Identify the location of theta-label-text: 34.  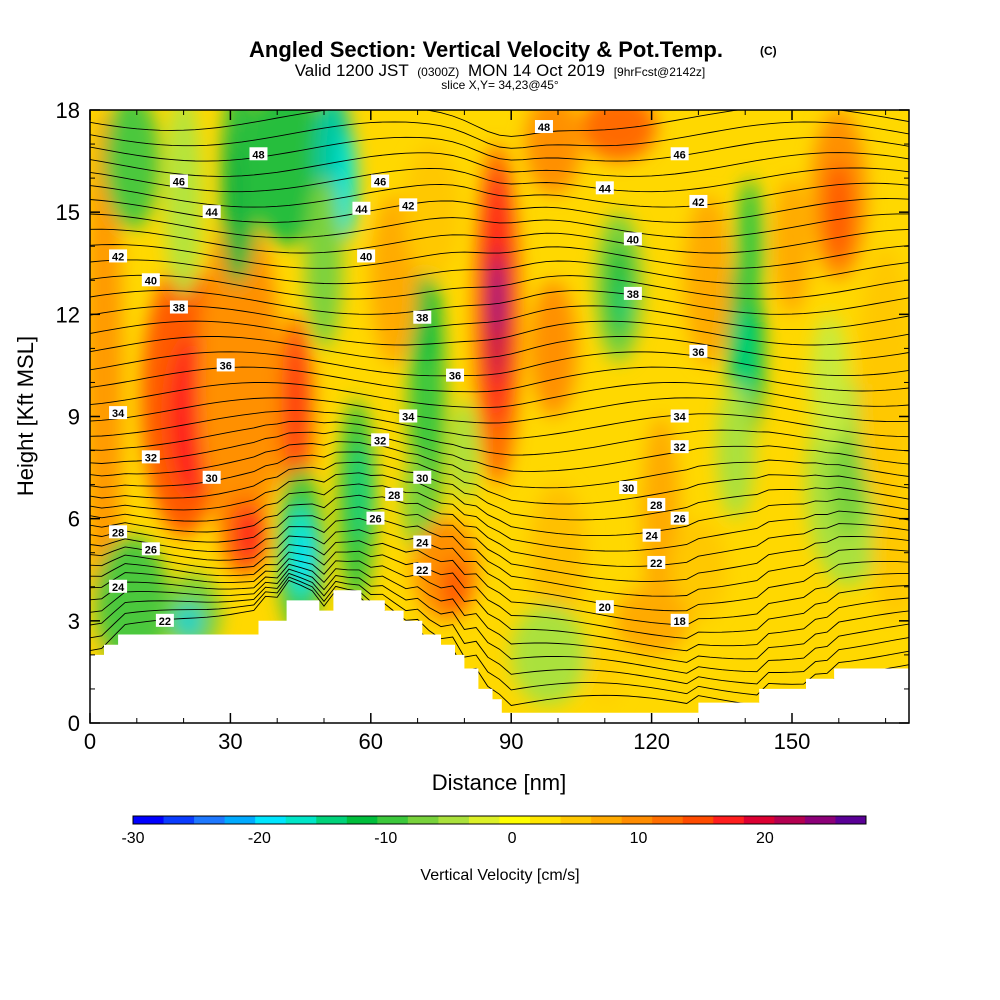
(408, 418).